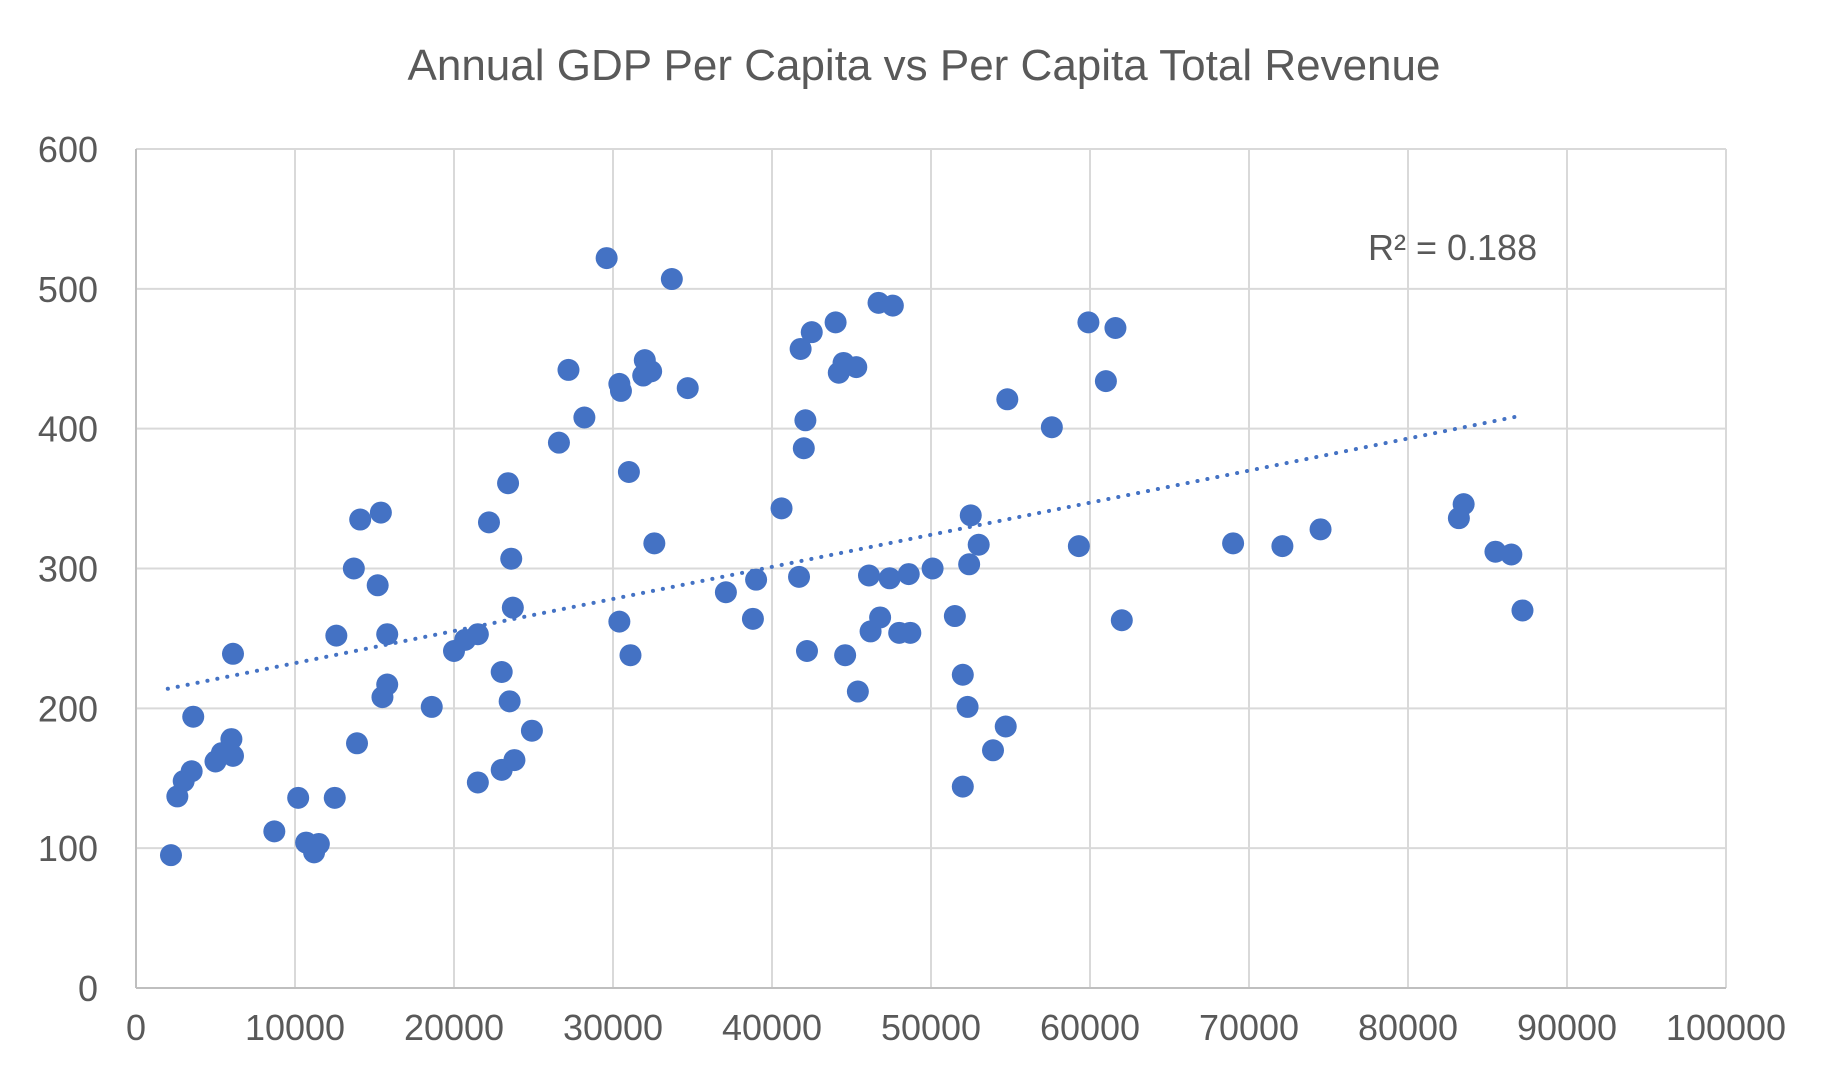 Image resolution: width=1848 pixels, height=1090 pixels. I want to click on y-tick-label: 0, so click(88, 988).